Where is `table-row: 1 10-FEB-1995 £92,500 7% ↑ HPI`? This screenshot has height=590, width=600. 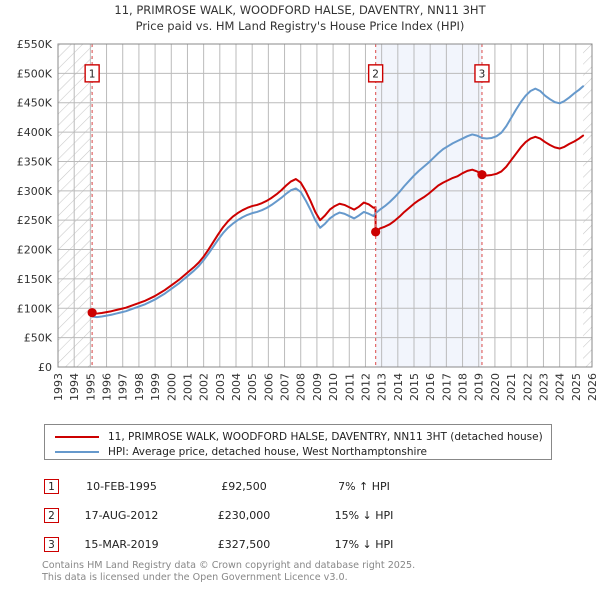 table-row: 1 10-FEB-1995 £92,500 7% ↑ HPI is located at coordinates (279, 486).